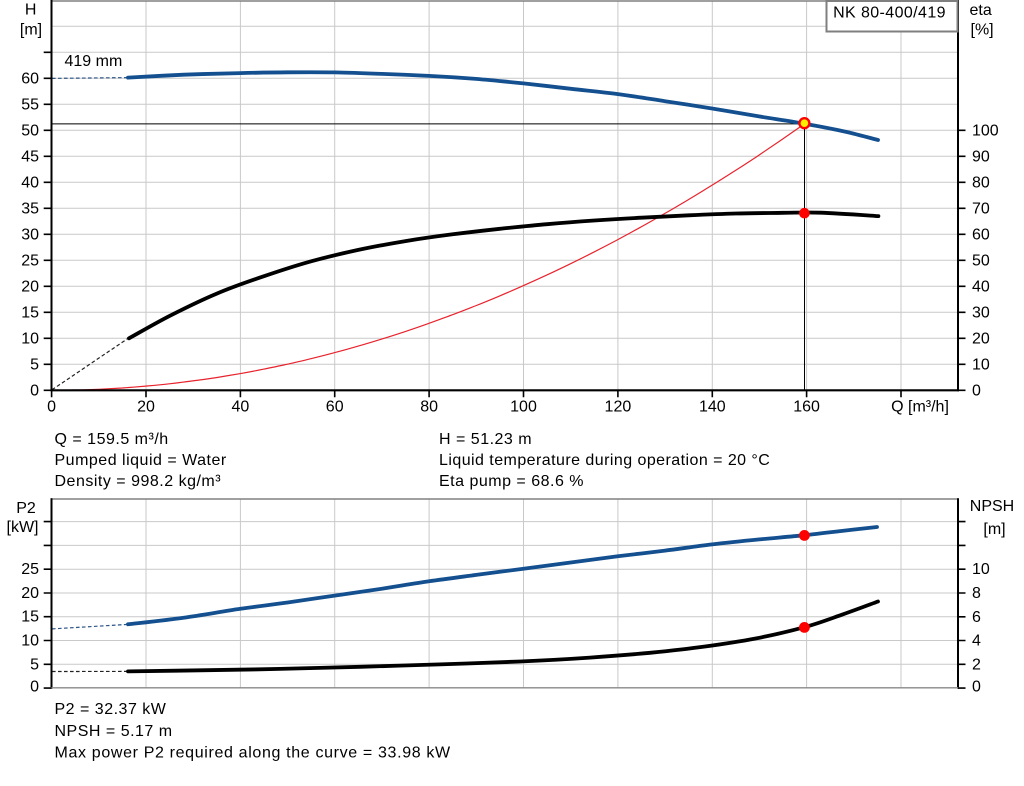  Describe the element at coordinates (141, 460) in the screenshot. I see `svg-text: Pumped liquid = Water` at that location.